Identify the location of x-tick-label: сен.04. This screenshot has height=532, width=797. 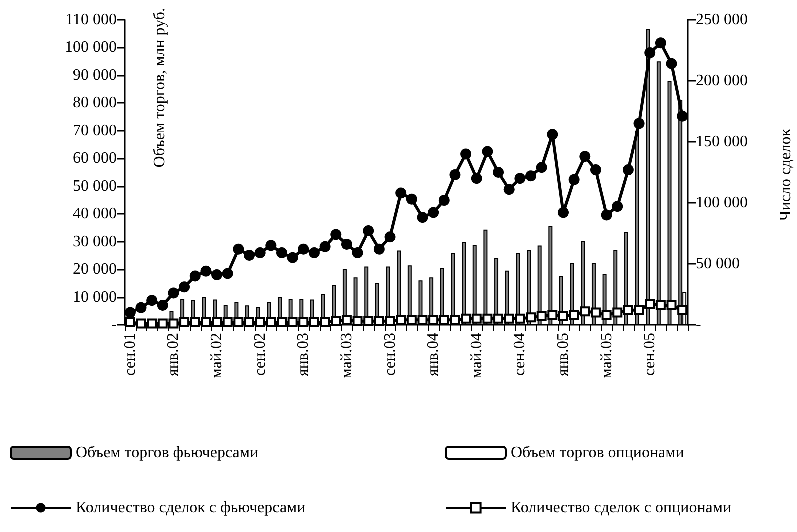
(520, 354).